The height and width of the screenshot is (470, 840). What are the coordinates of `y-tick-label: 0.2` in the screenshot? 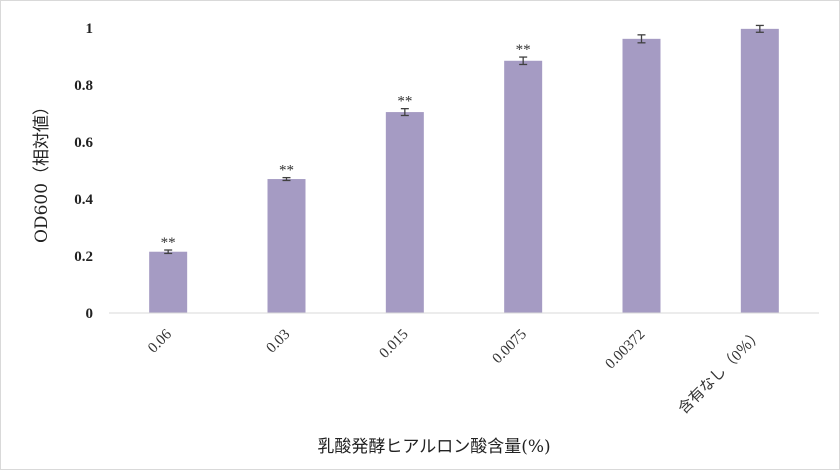 It's located at (83, 257).